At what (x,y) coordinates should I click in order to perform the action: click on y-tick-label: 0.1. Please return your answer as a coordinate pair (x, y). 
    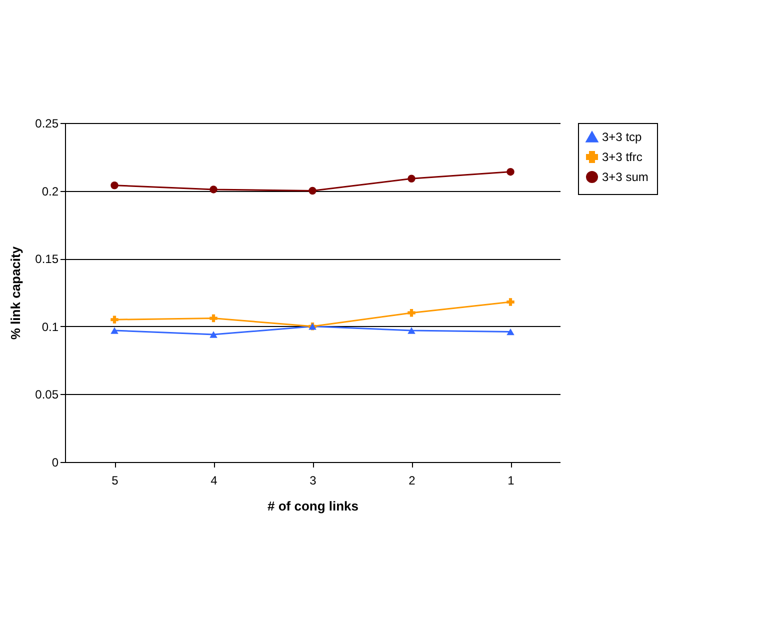
    Looking at the image, I should click on (50, 327).